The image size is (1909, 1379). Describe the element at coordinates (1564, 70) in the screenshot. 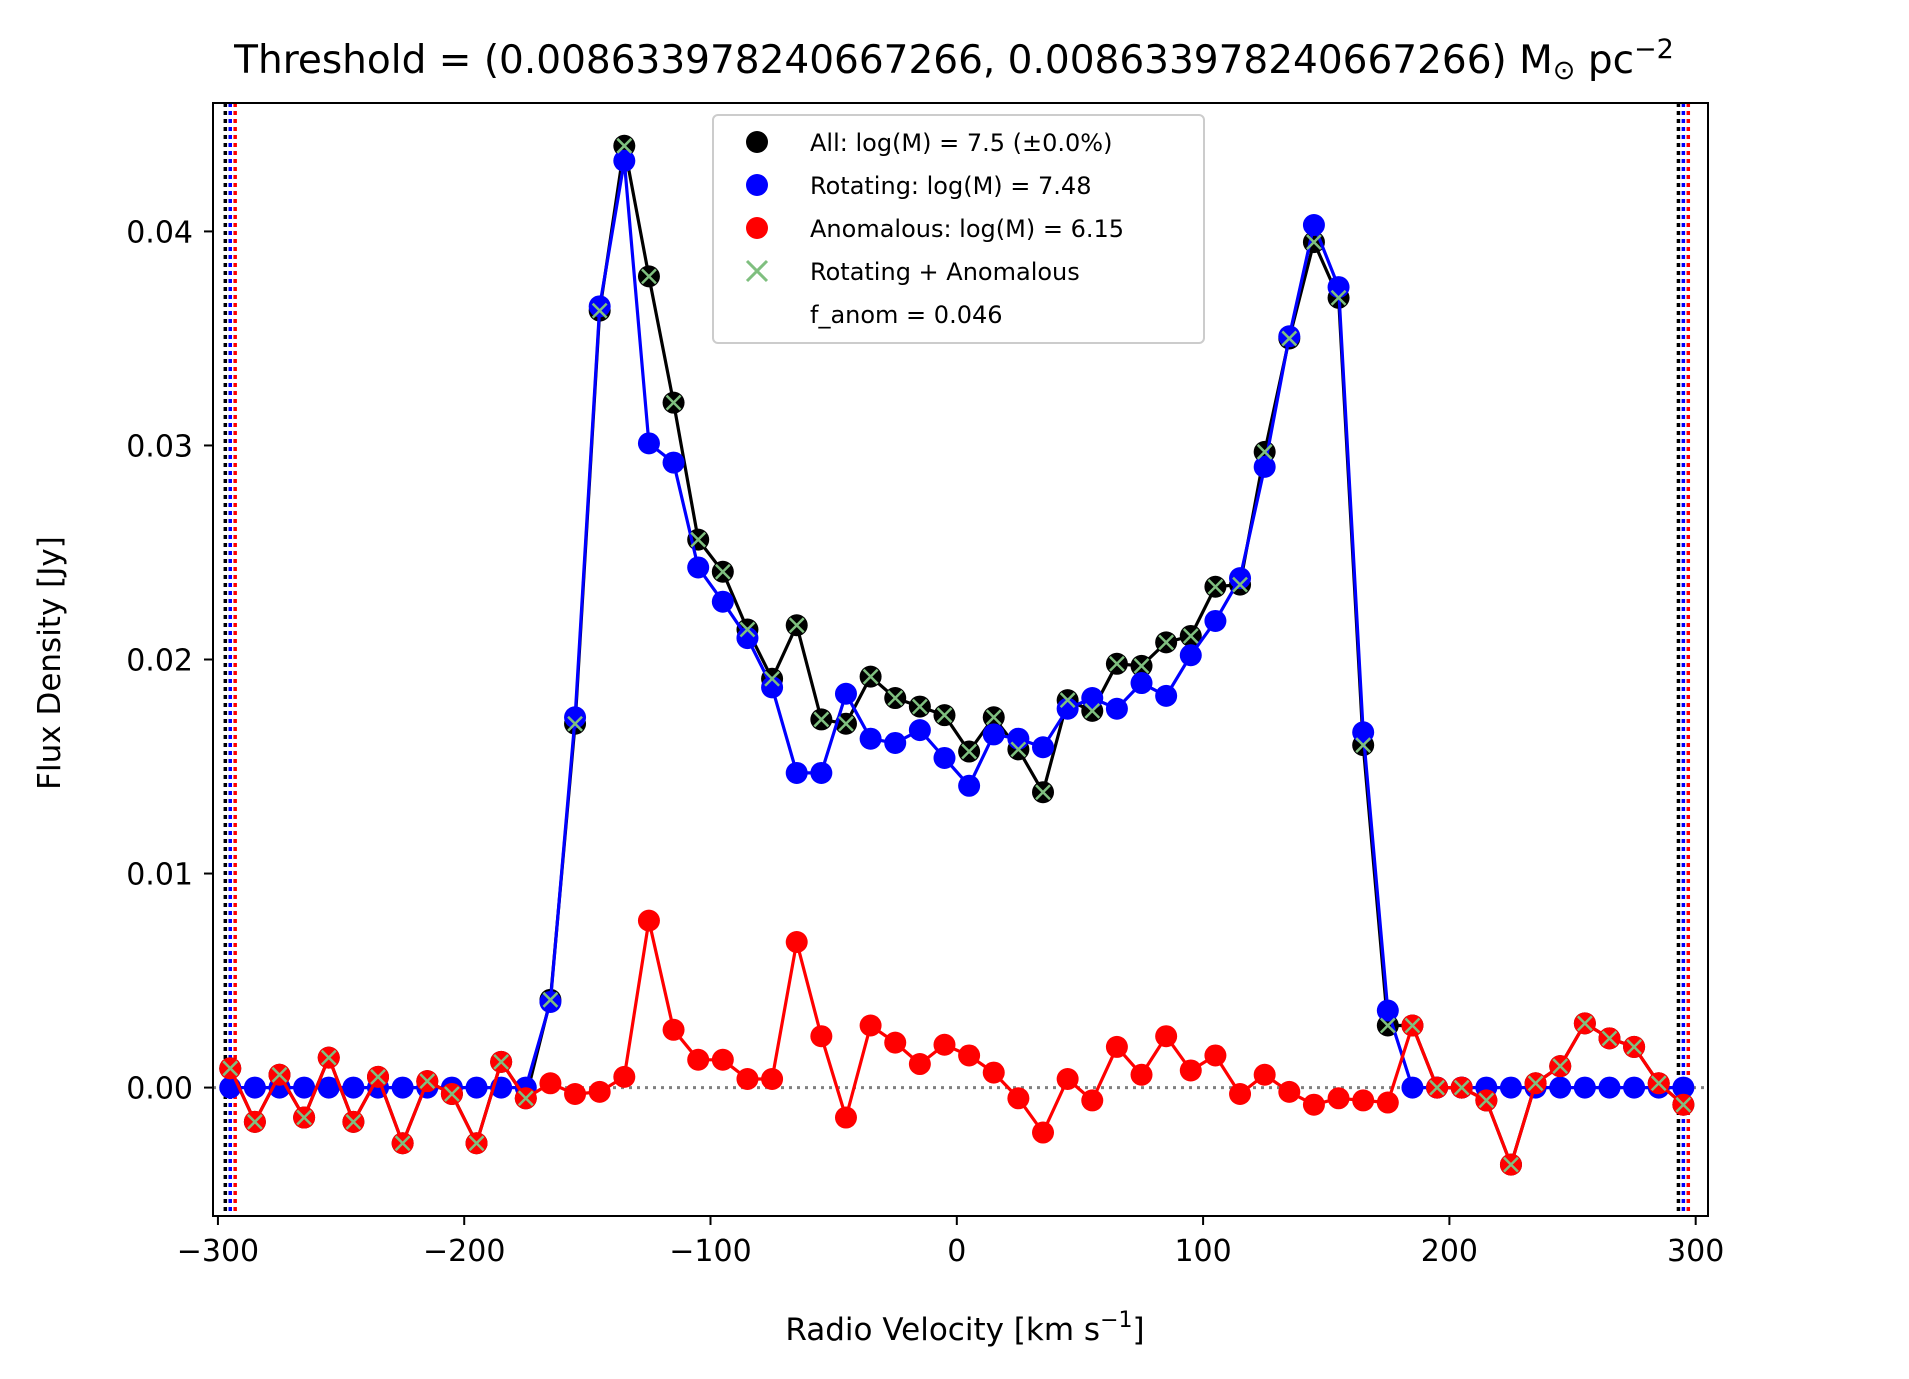

I see `chart-title-sun-symbol: ⊙` at that location.